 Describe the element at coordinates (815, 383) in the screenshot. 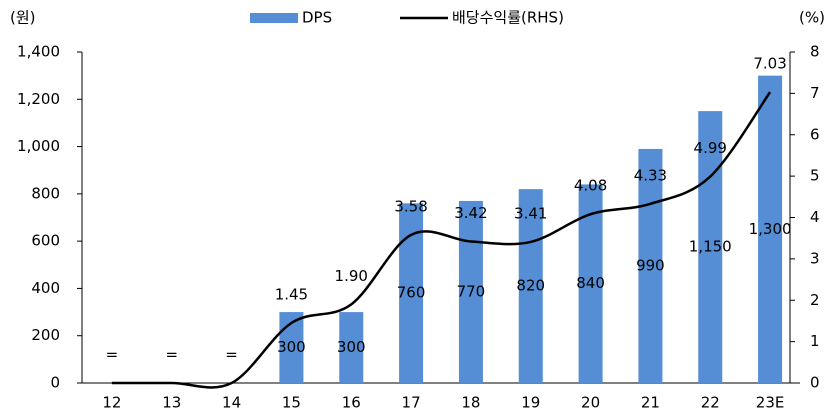

I see `y2-tick-label: 0` at that location.